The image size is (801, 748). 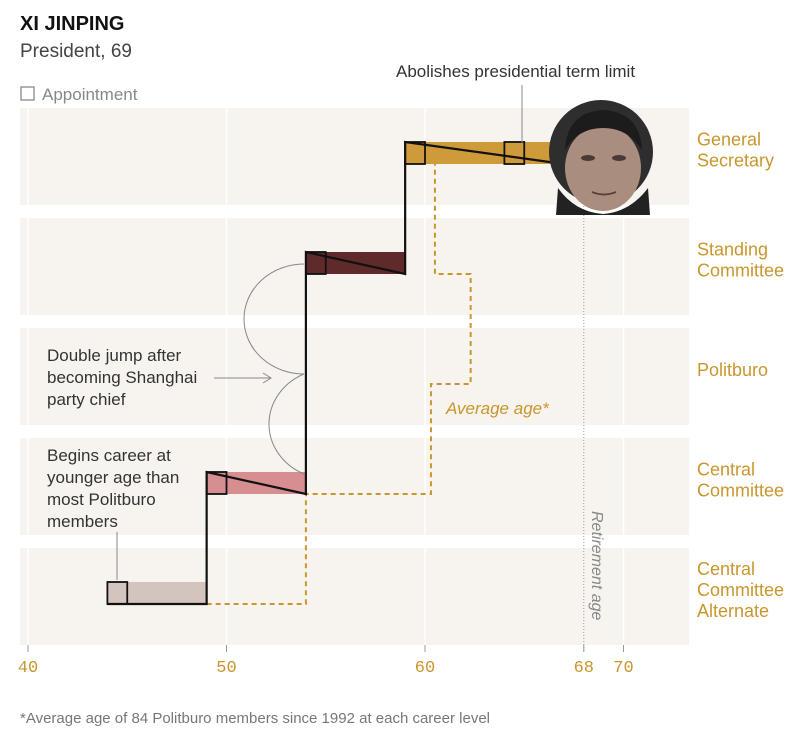 What do you see at coordinates (729, 140) in the screenshot?
I see `level-label-4-0: General` at bounding box center [729, 140].